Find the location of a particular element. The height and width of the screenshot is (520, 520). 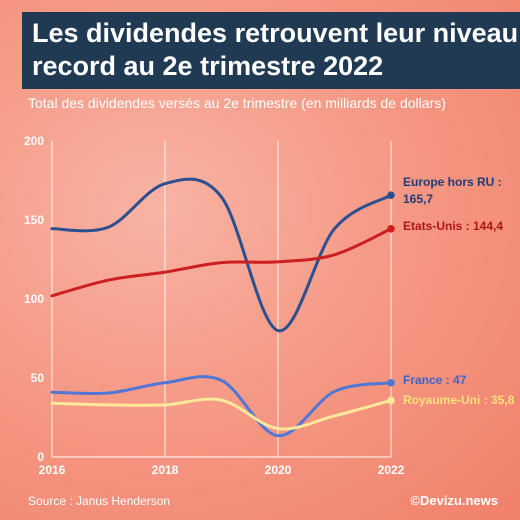

source-note: Source : Janus Henderson is located at coordinates (99, 501).